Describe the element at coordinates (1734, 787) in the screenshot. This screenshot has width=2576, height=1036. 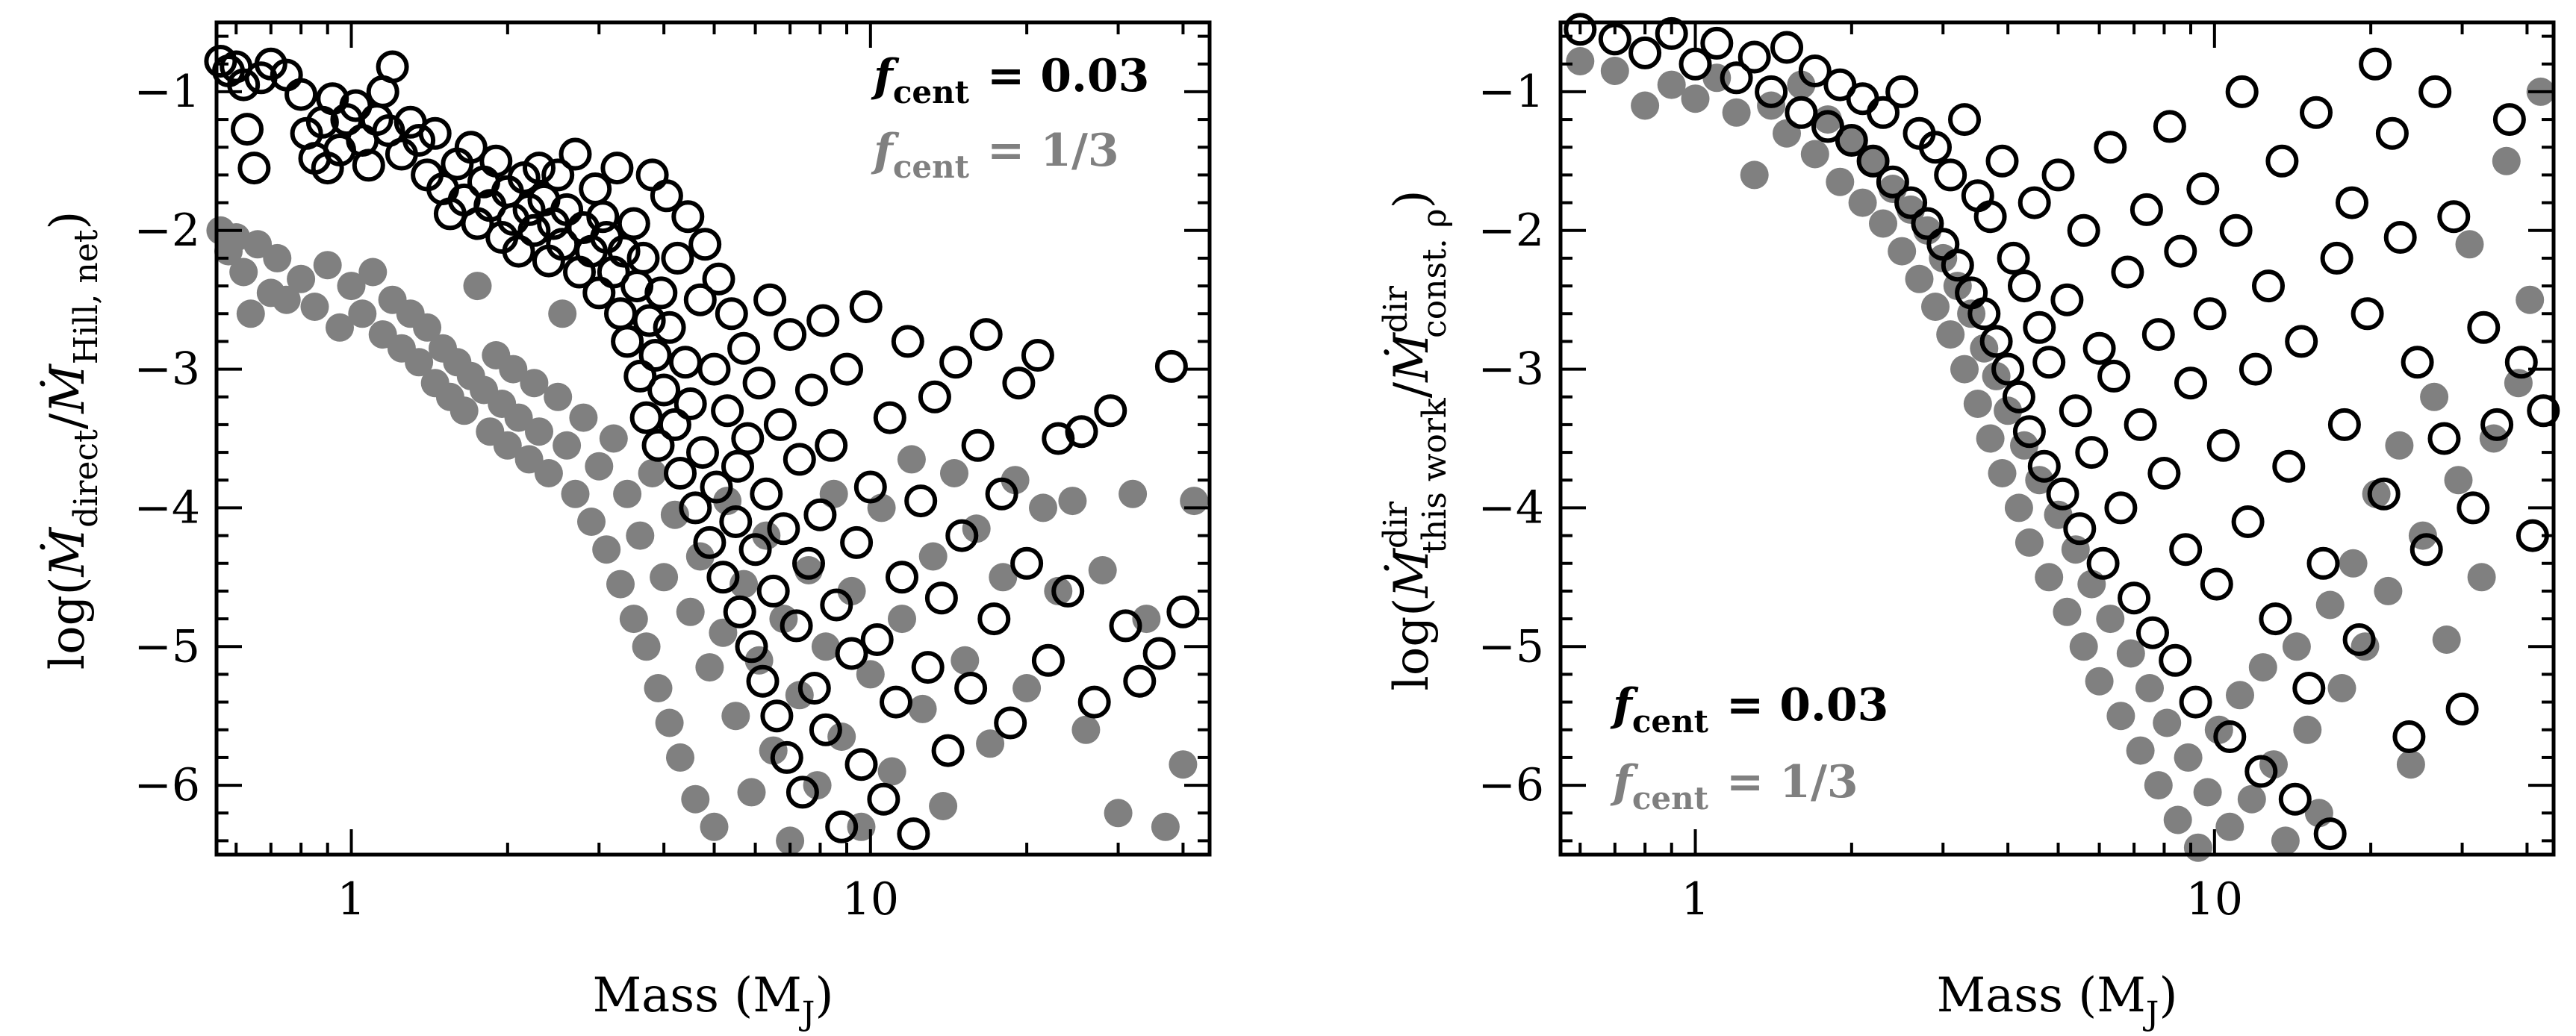
I see `legend-entry-right-filled: fcent = 1/3` at that location.